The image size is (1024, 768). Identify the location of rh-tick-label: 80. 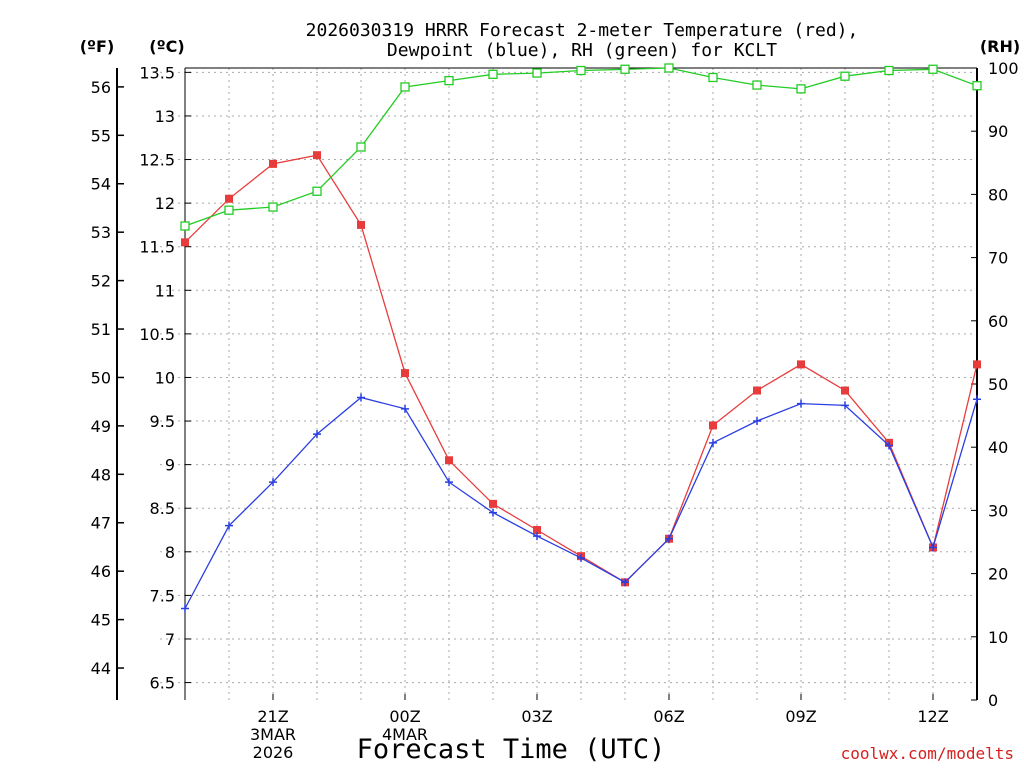
(998, 194).